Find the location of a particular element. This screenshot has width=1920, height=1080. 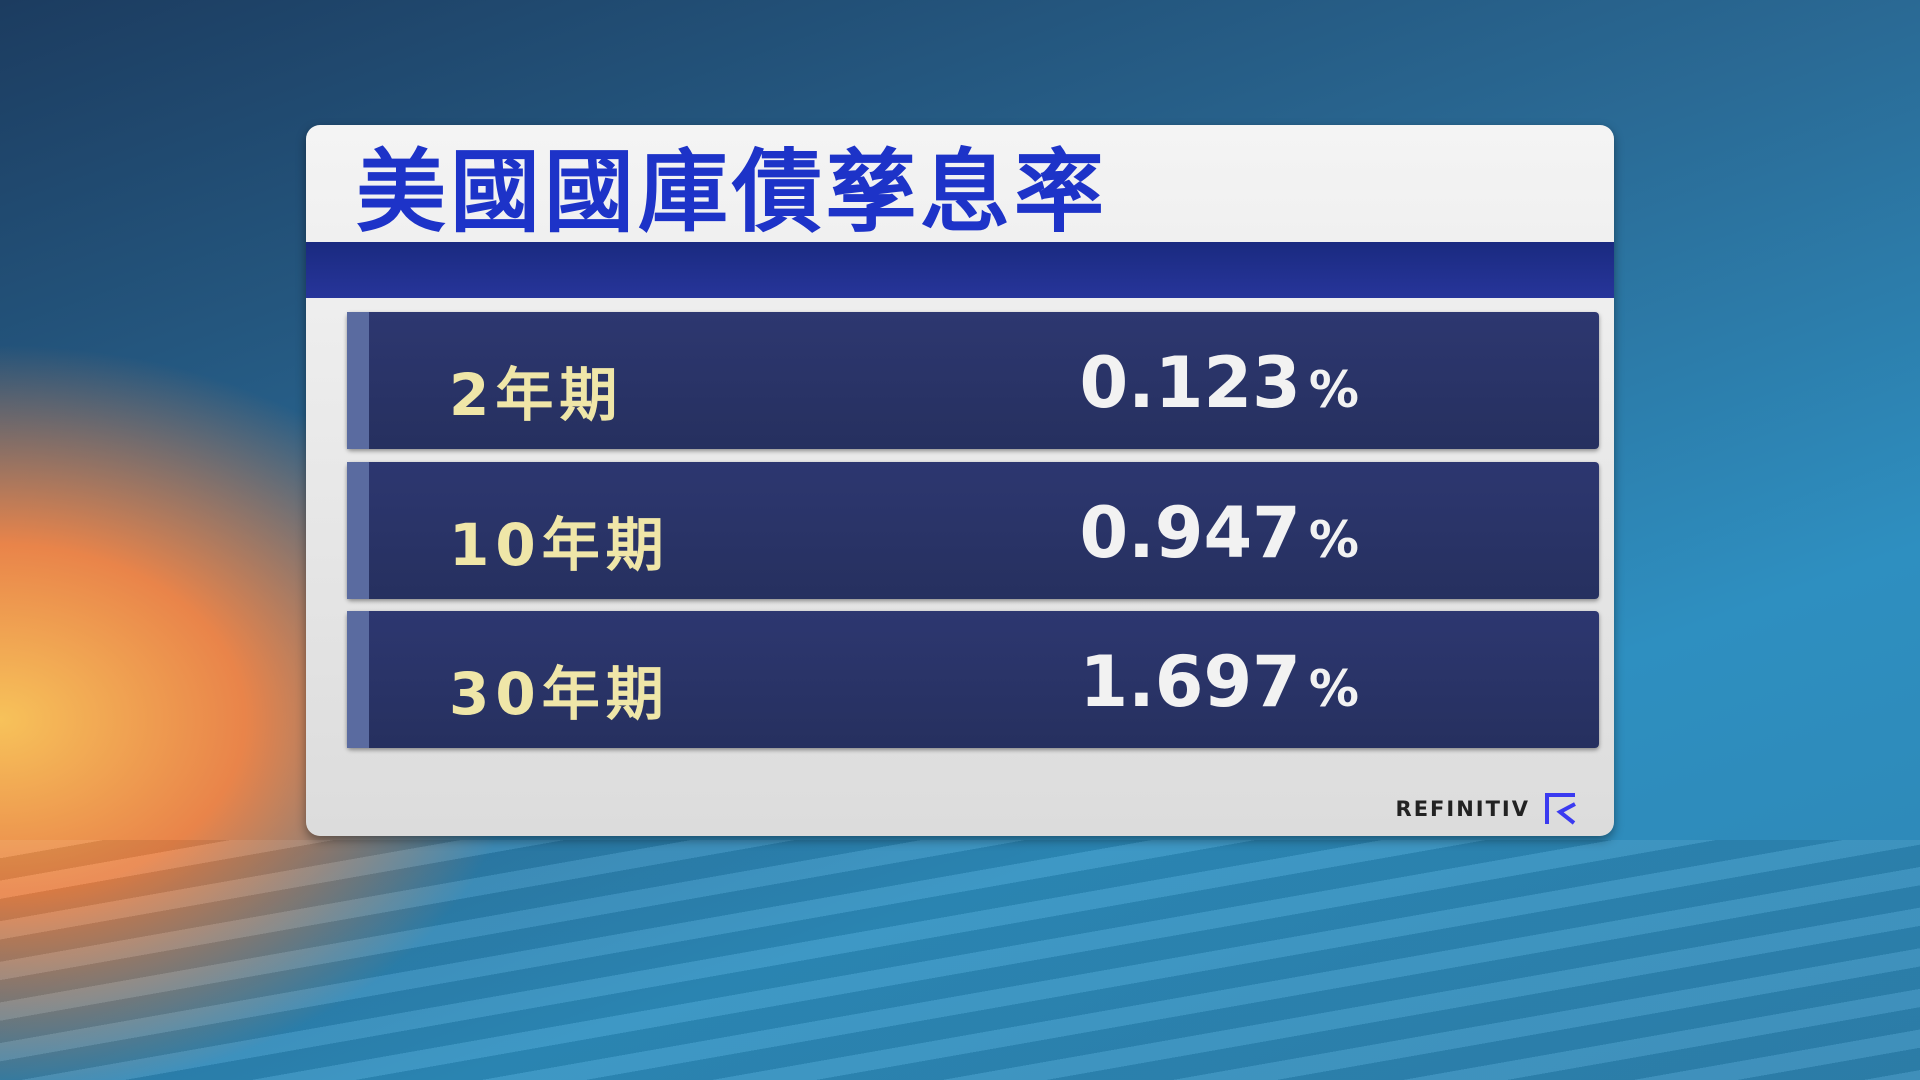

yield-number: 1.697 is located at coordinates (1190, 682).